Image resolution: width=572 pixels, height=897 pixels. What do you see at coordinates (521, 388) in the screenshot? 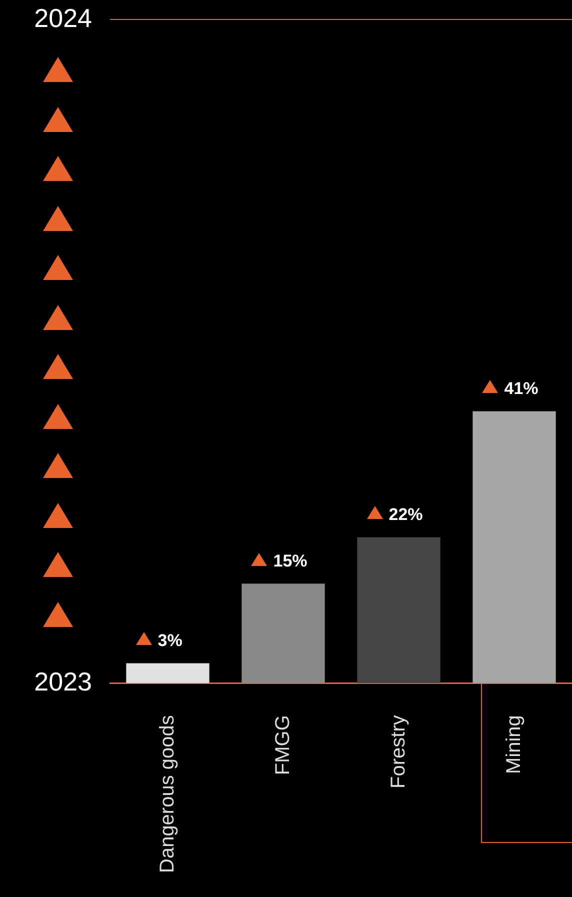
I see `data-label: 41%` at bounding box center [521, 388].